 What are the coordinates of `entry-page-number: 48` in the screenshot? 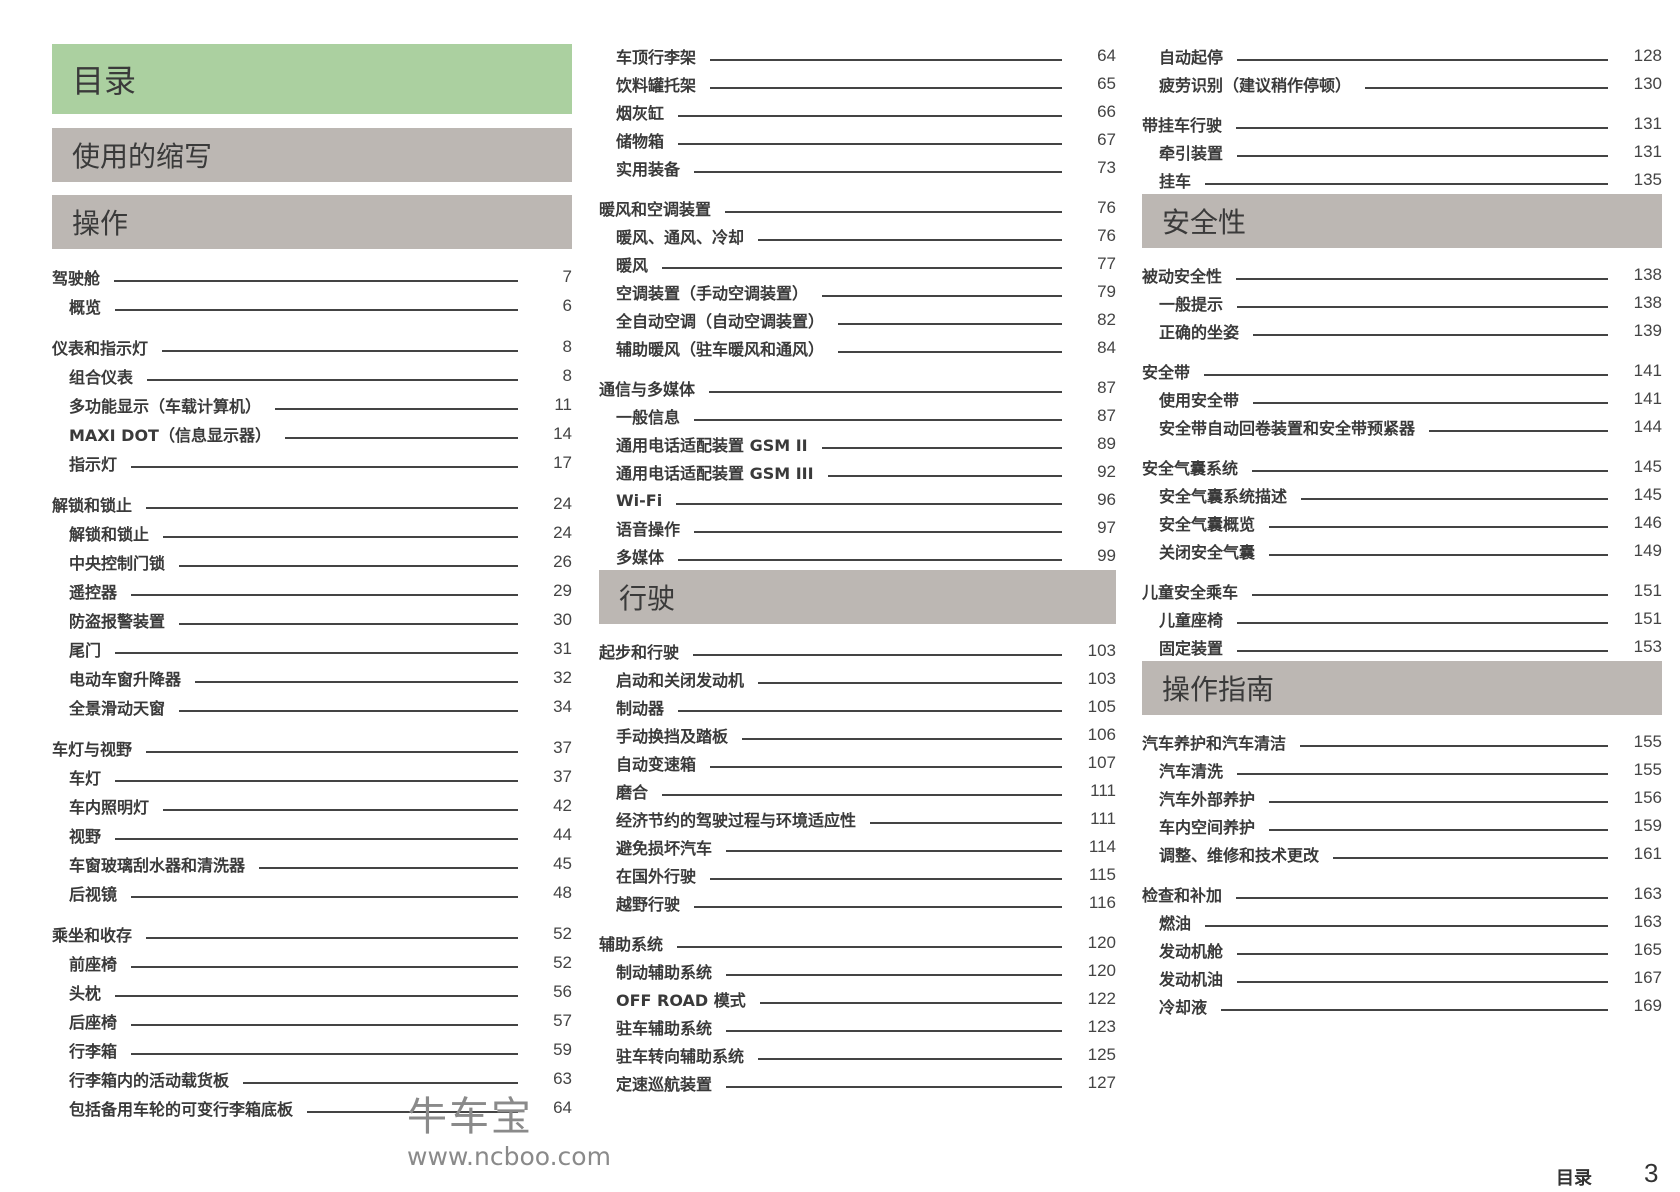 It's located at (562, 892).